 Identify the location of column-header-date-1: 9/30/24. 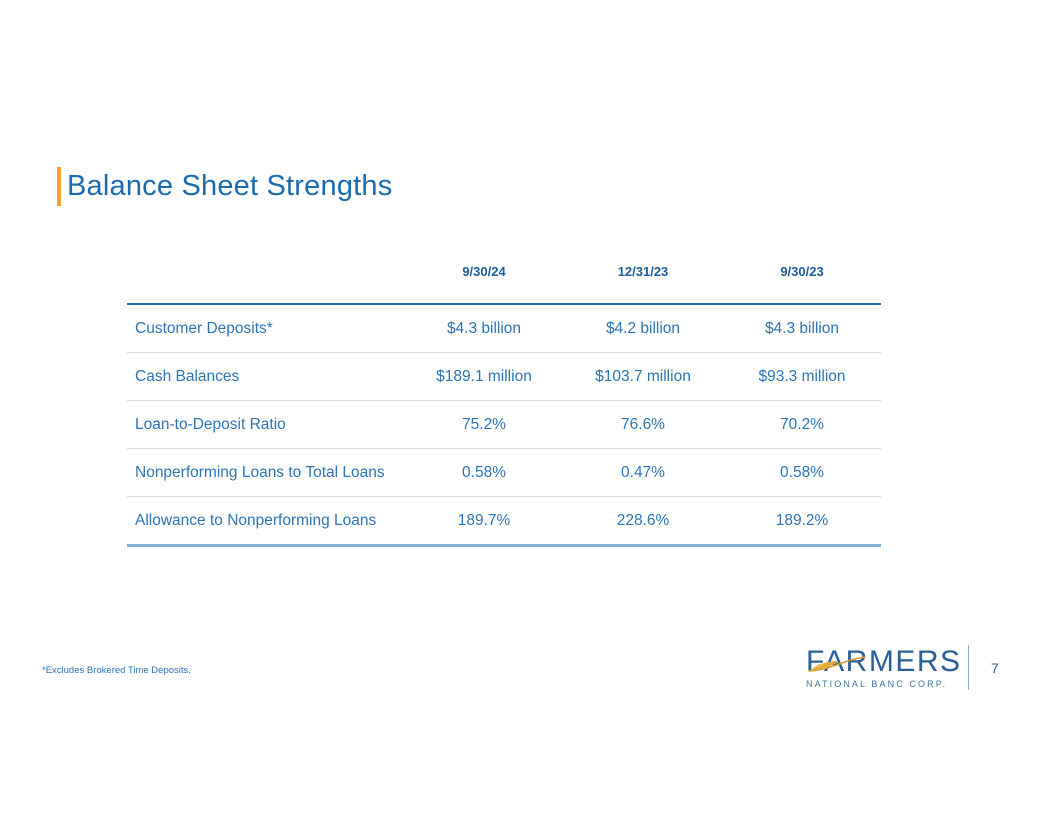
(484, 271).